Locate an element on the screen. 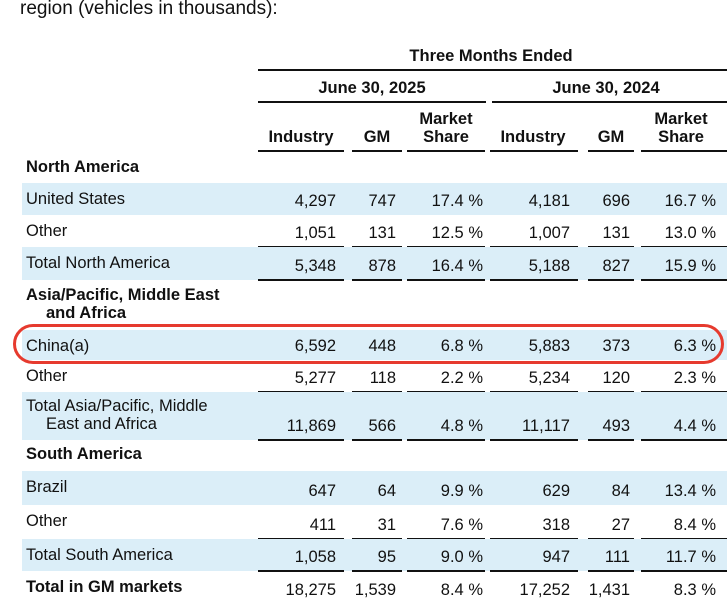  cell-value: 13.4 % is located at coordinates (690, 491).